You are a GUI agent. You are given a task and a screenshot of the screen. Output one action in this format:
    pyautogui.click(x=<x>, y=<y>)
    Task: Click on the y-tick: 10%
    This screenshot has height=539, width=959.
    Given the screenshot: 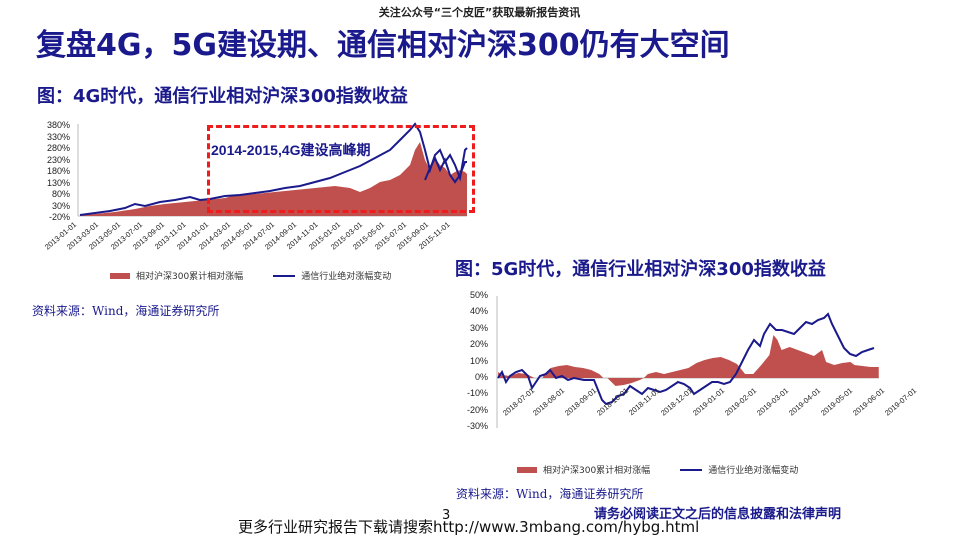 What is the action you would take?
    pyautogui.click(x=478, y=360)
    